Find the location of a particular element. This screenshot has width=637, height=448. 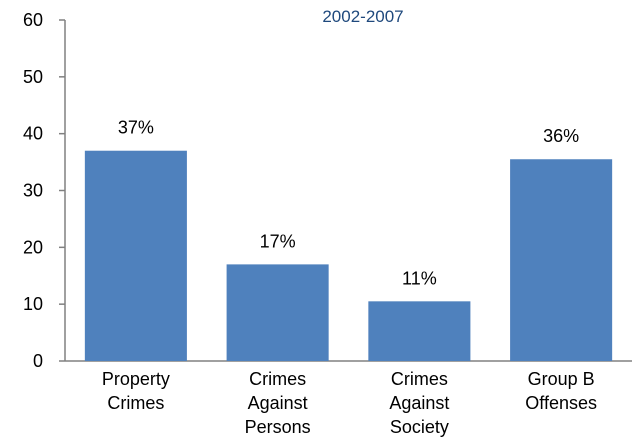

data-label: 17% is located at coordinates (278, 241).